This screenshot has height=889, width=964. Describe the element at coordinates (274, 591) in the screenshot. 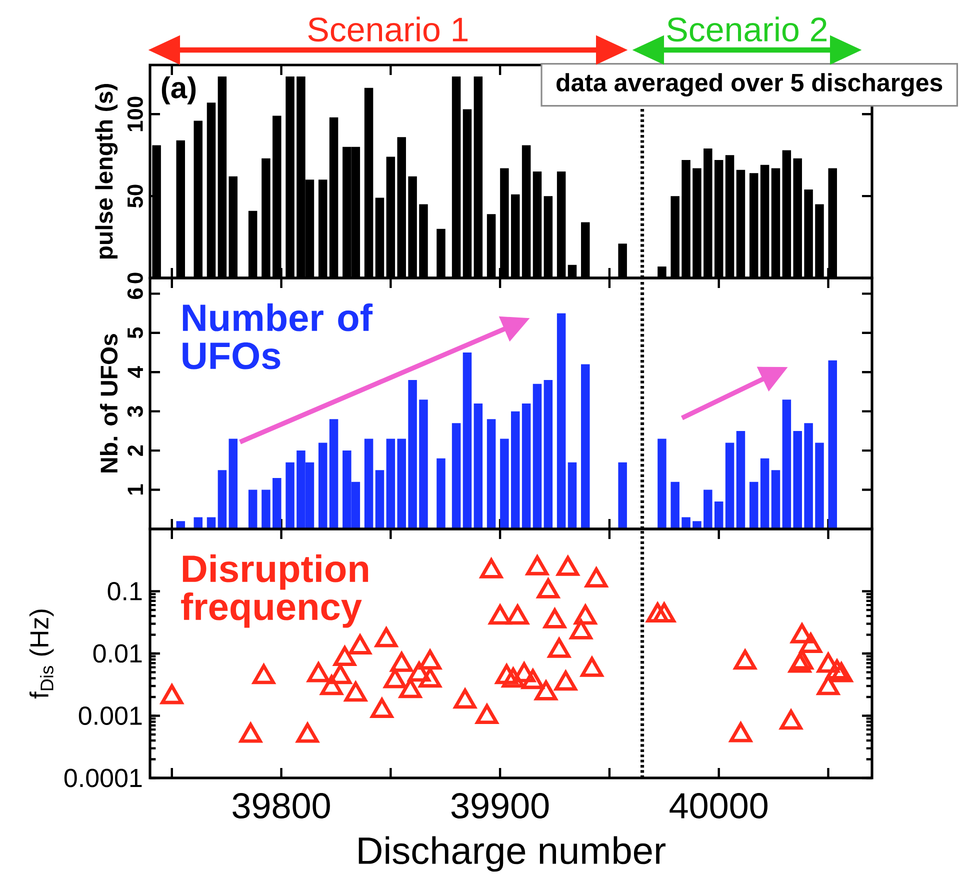

I see `annotation: Disruption frequency` at that location.